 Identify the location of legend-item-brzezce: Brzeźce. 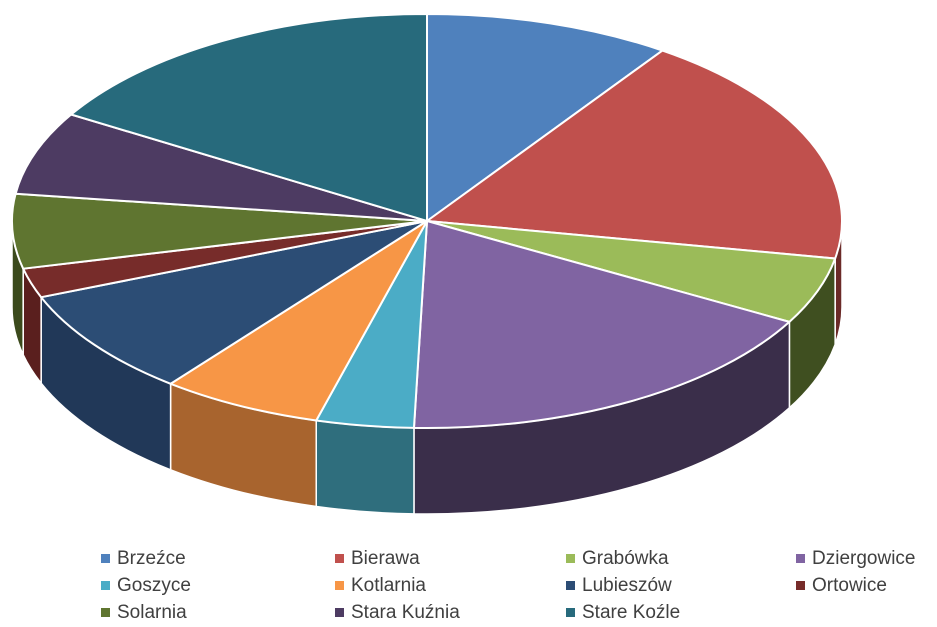
(143, 558).